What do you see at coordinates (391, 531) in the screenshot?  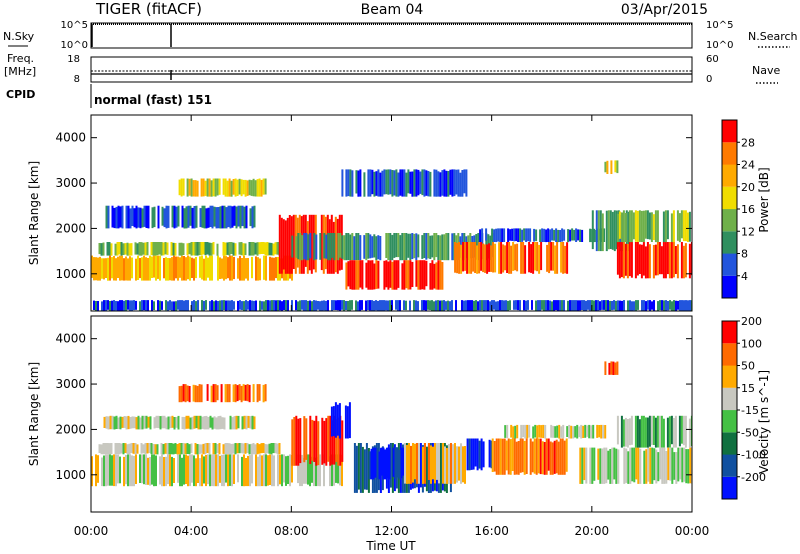 I see `x-tick-label: 12:00` at bounding box center [391, 531].